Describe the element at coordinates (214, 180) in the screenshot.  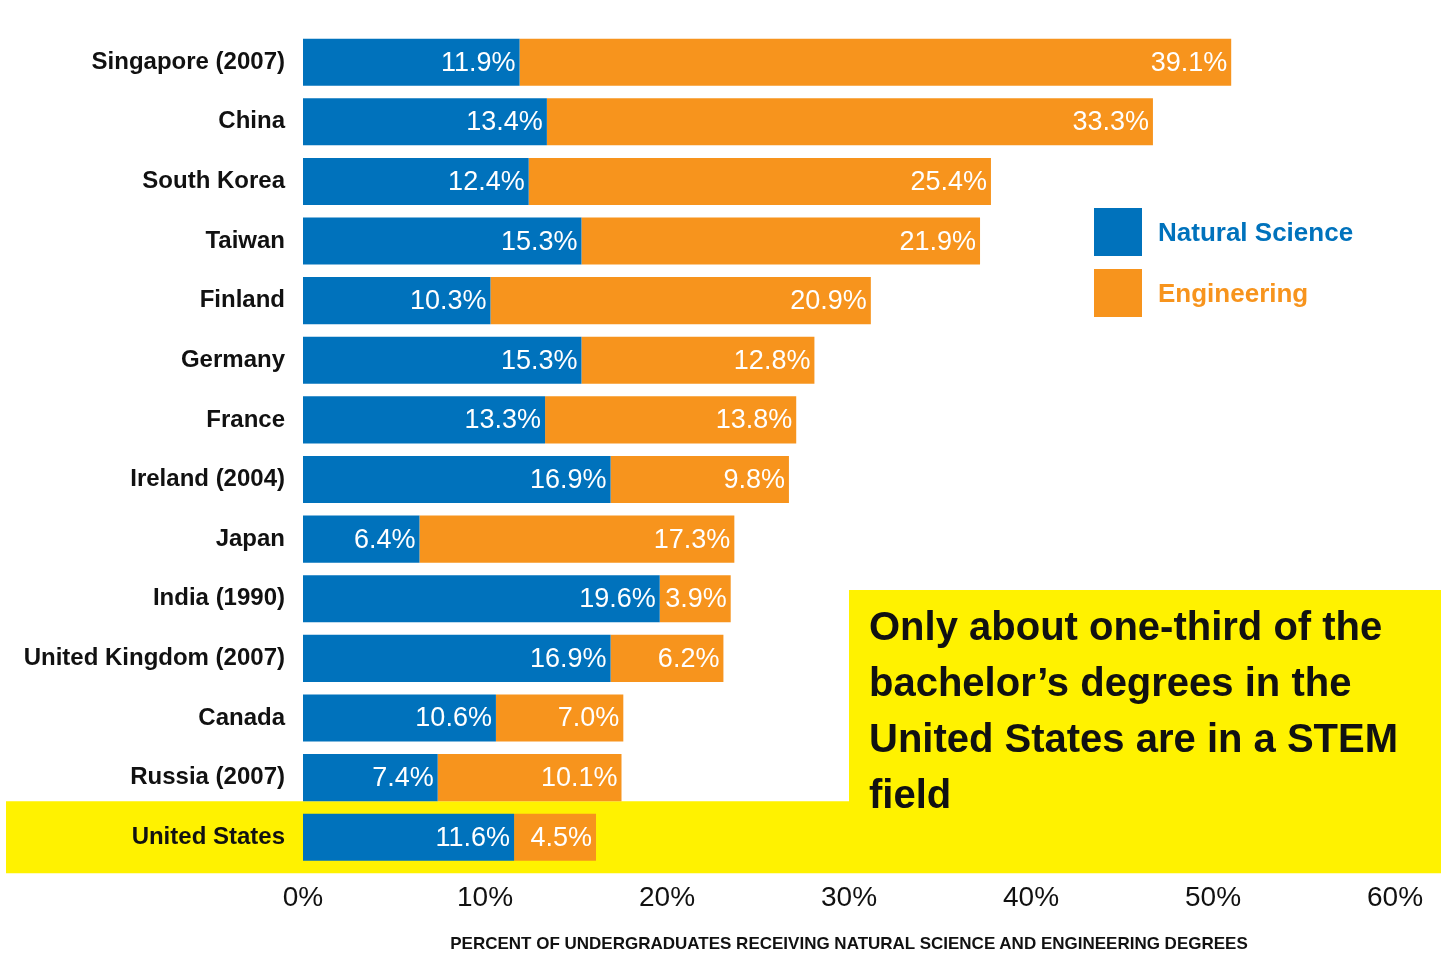
I see `y-tick-label: South Korea` at that location.